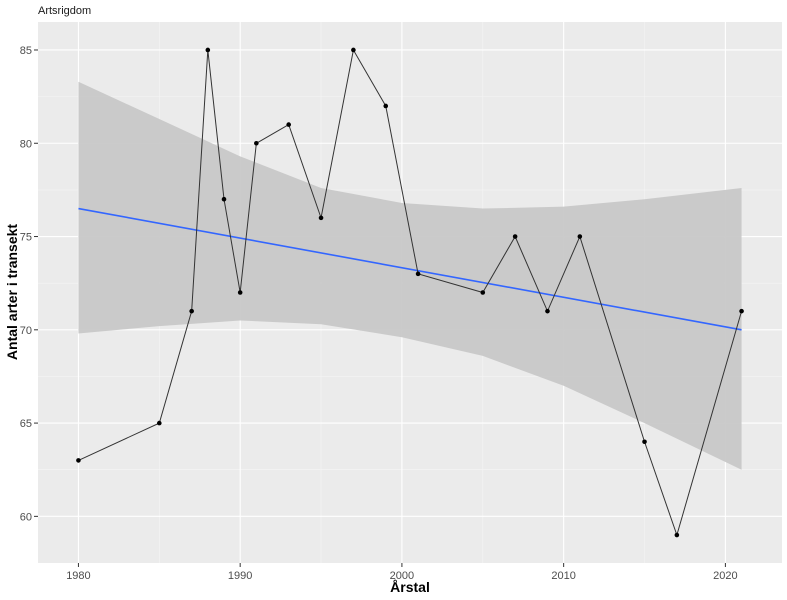 The image size is (787, 600). What do you see at coordinates (29, 284) in the screenshot?
I see `y-axis-ticks: 60 65 70 75 80 85` at bounding box center [29, 284].